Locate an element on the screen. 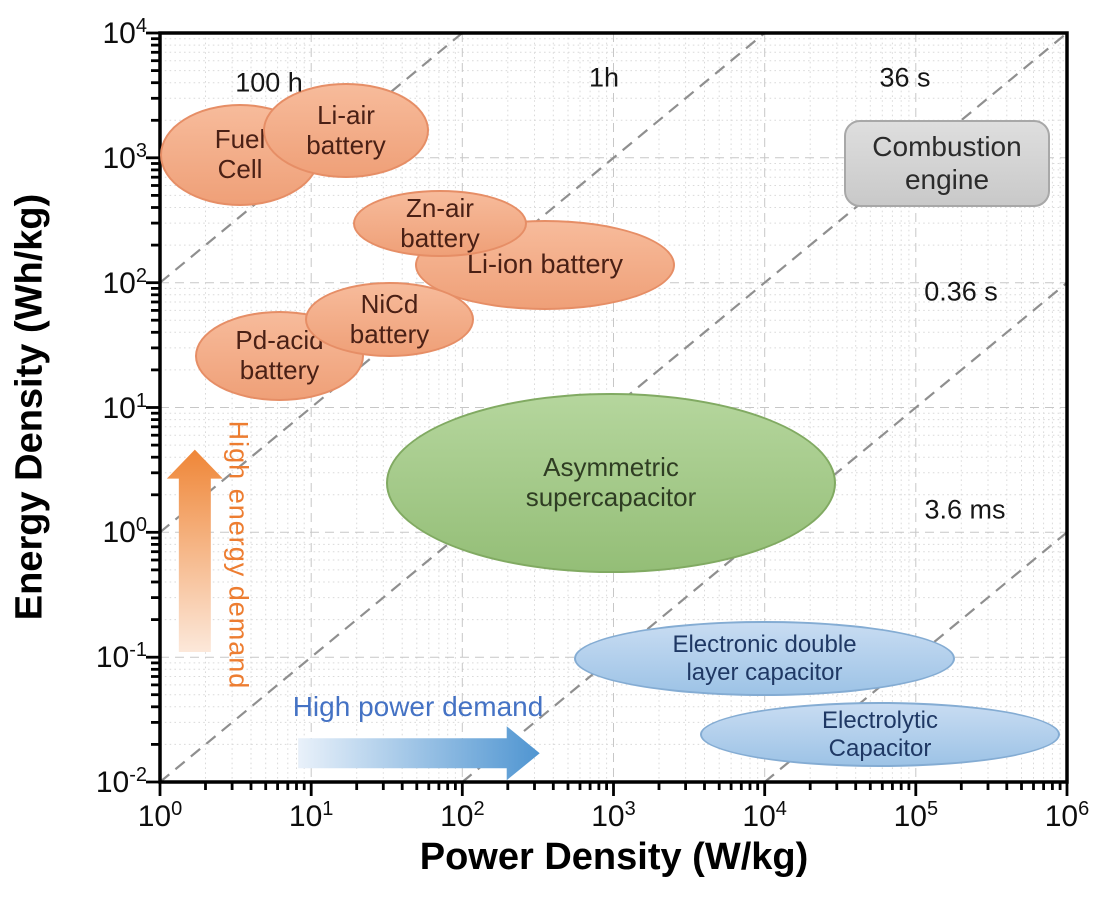  region-nicd-battery: NiCd battery is located at coordinates (389, 319).